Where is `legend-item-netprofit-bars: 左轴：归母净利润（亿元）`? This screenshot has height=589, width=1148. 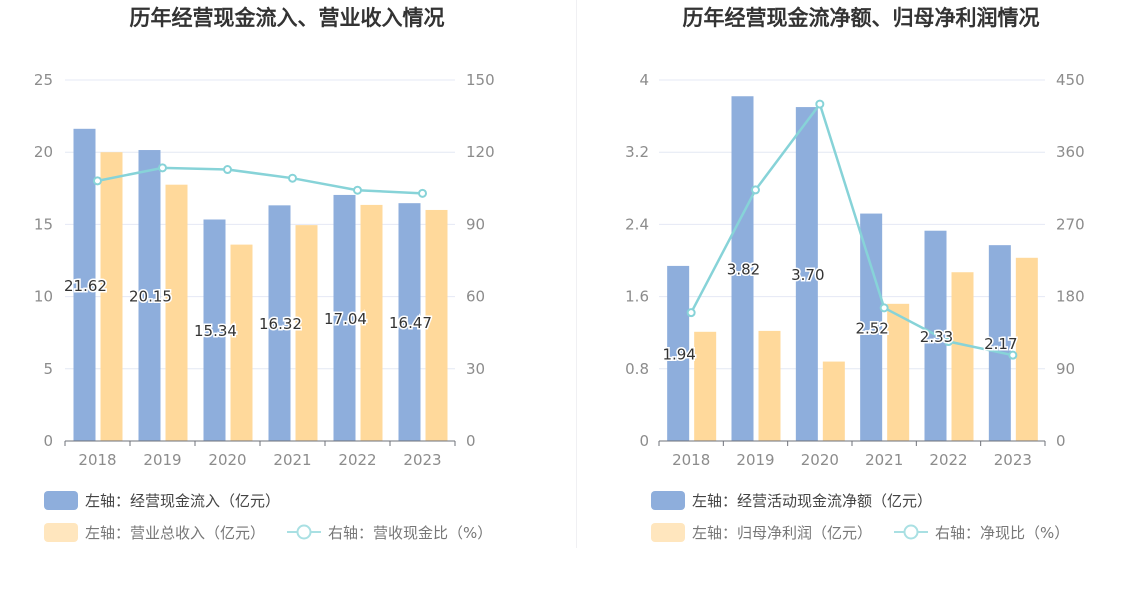
legend-item-netprofit-bars: 左轴：归母净利润（亿元） is located at coordinates (761, 532).